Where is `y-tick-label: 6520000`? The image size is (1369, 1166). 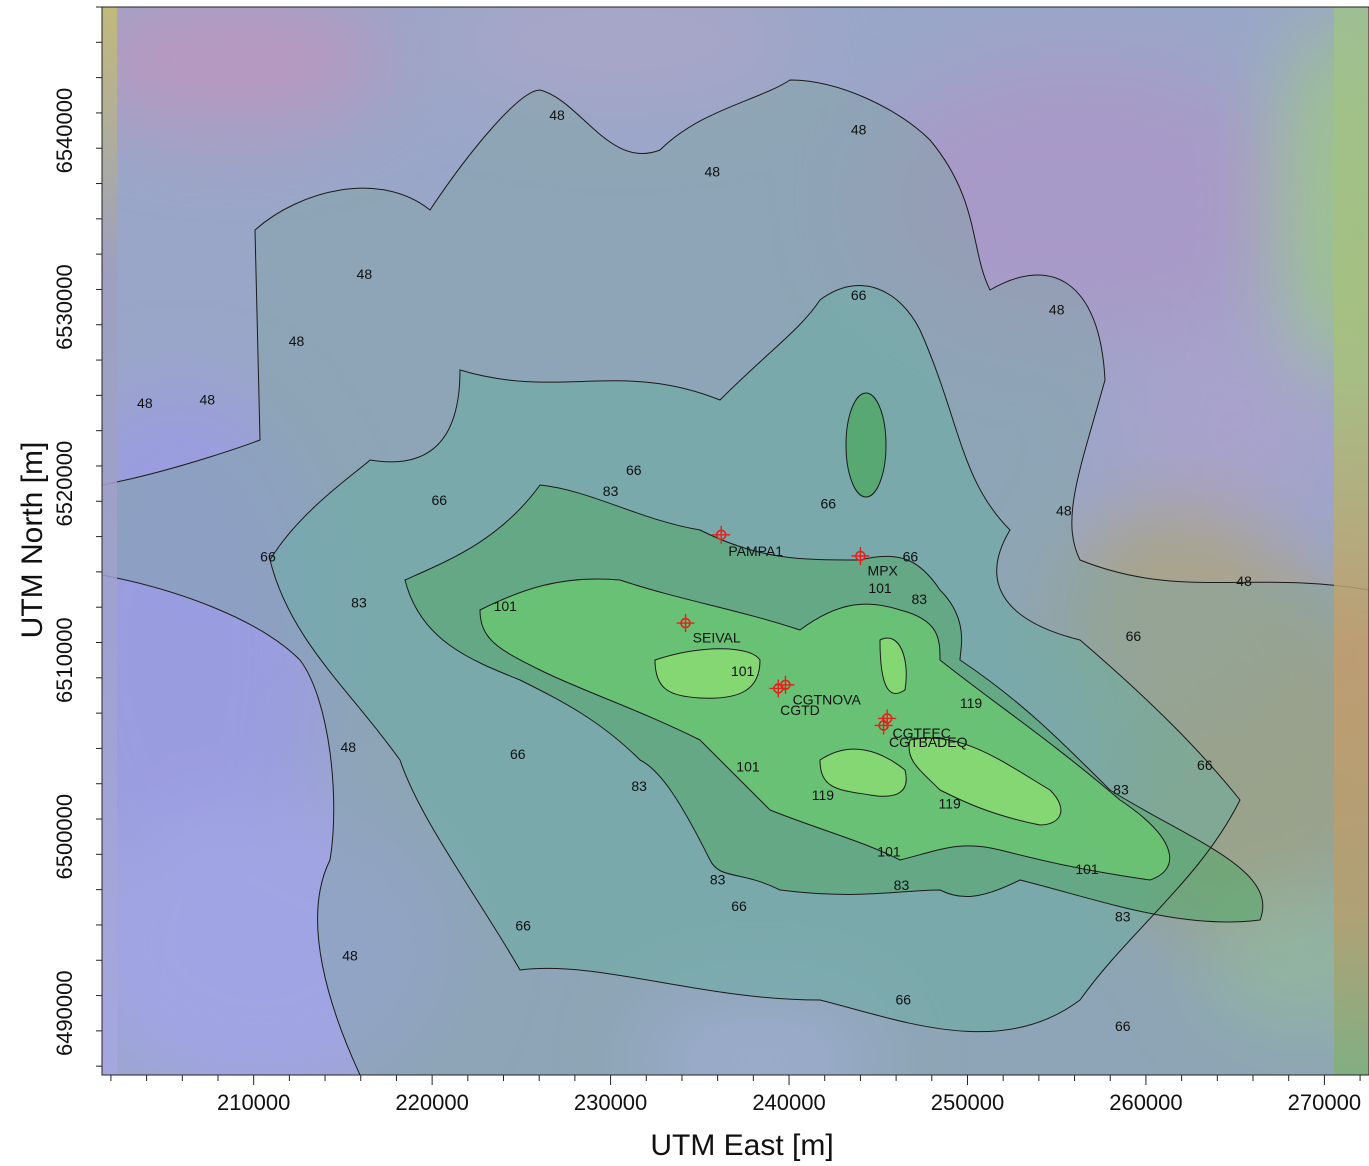 y-tick-label: 6520000 is located at coordinates (64, 484).